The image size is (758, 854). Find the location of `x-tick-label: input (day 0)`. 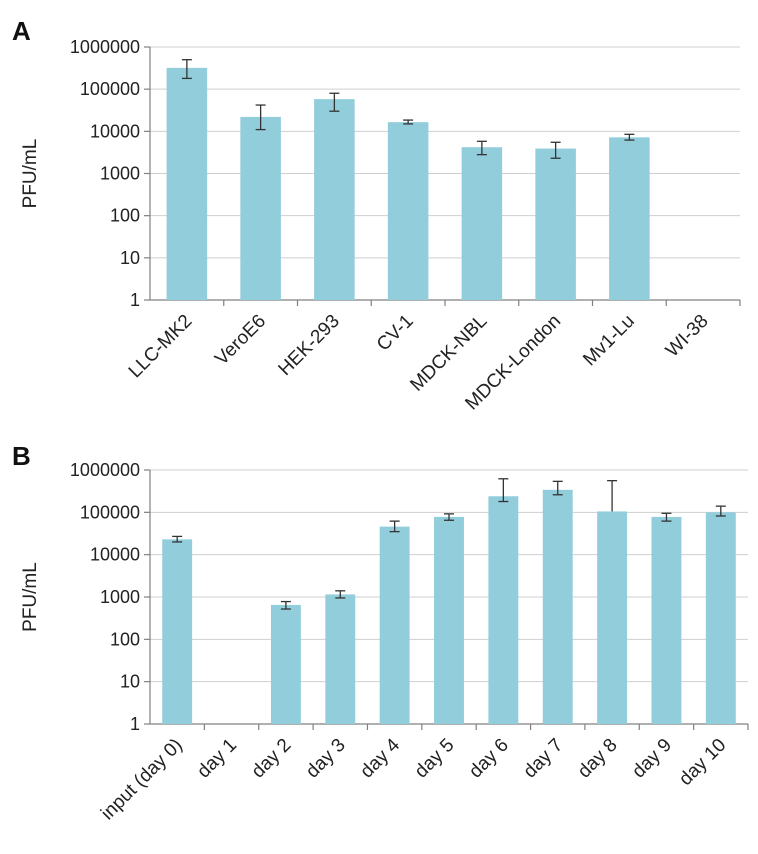

x-tick-label: input (day 0) is located at coordinates (142, 780).